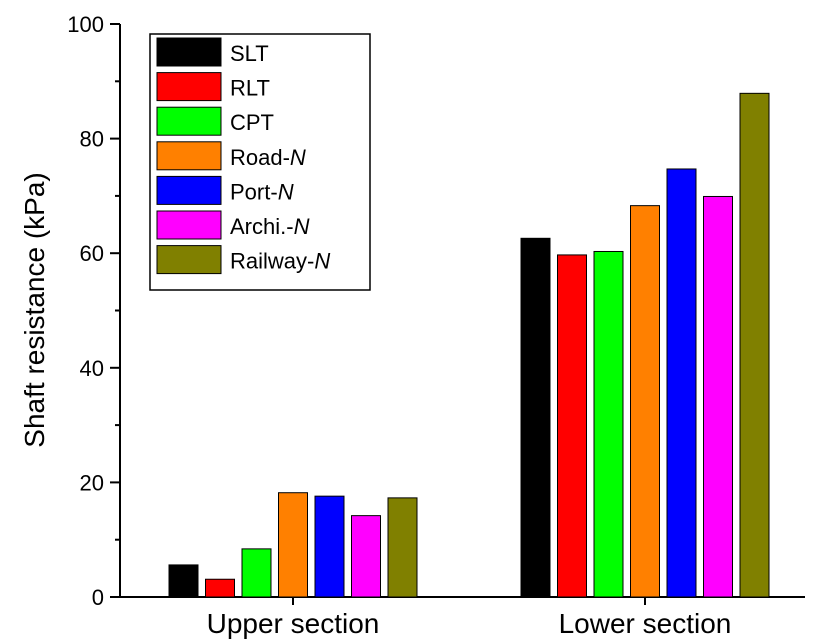 This screenshot has width=820, height=643. What do you see at coordinates (270, 226) in the screenshot?
I see `legend-label: Archi.-N` at bounding box center [270, 226].